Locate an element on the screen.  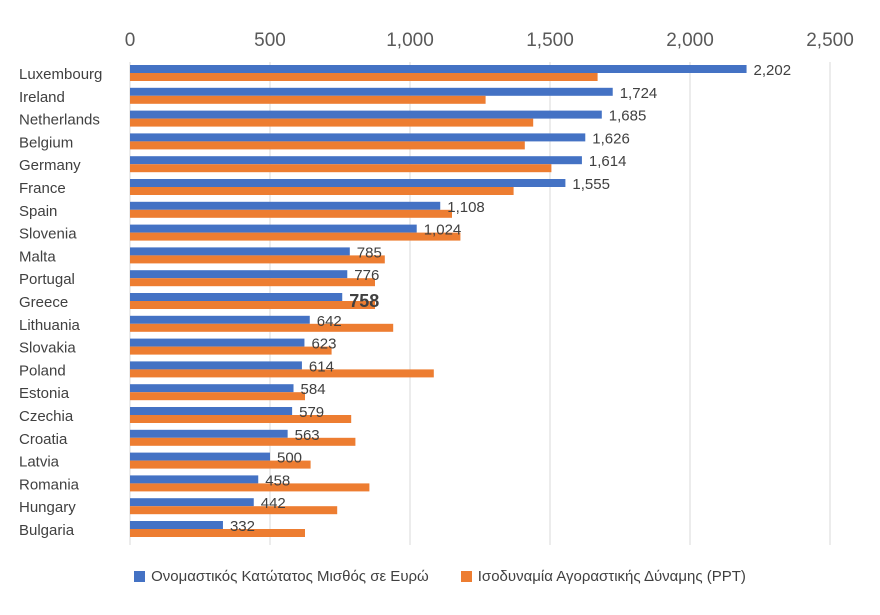
category-label: Bulgaria is located at coordinates (47, 530).